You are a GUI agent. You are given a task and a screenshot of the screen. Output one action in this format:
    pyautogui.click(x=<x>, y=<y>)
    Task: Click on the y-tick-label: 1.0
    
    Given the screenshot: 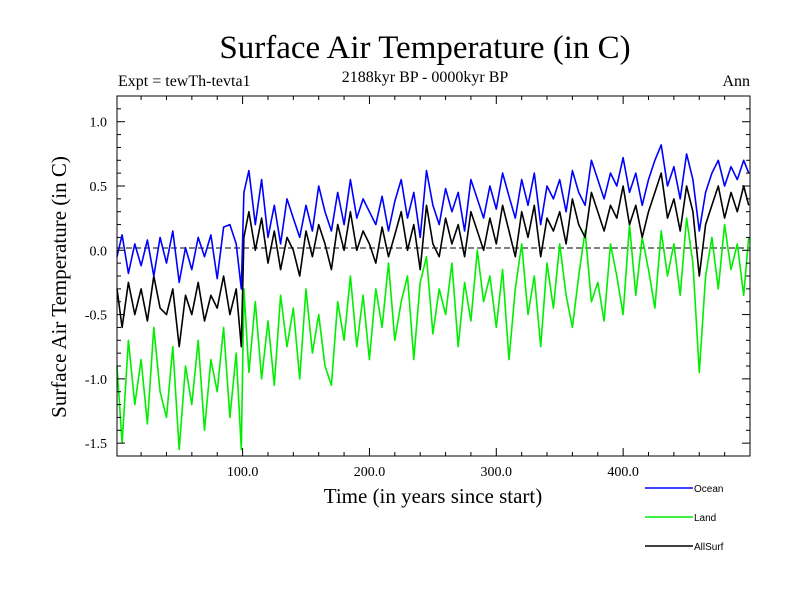 What is the action you would take?
    pyautogui.click(x=99, y=123)
    